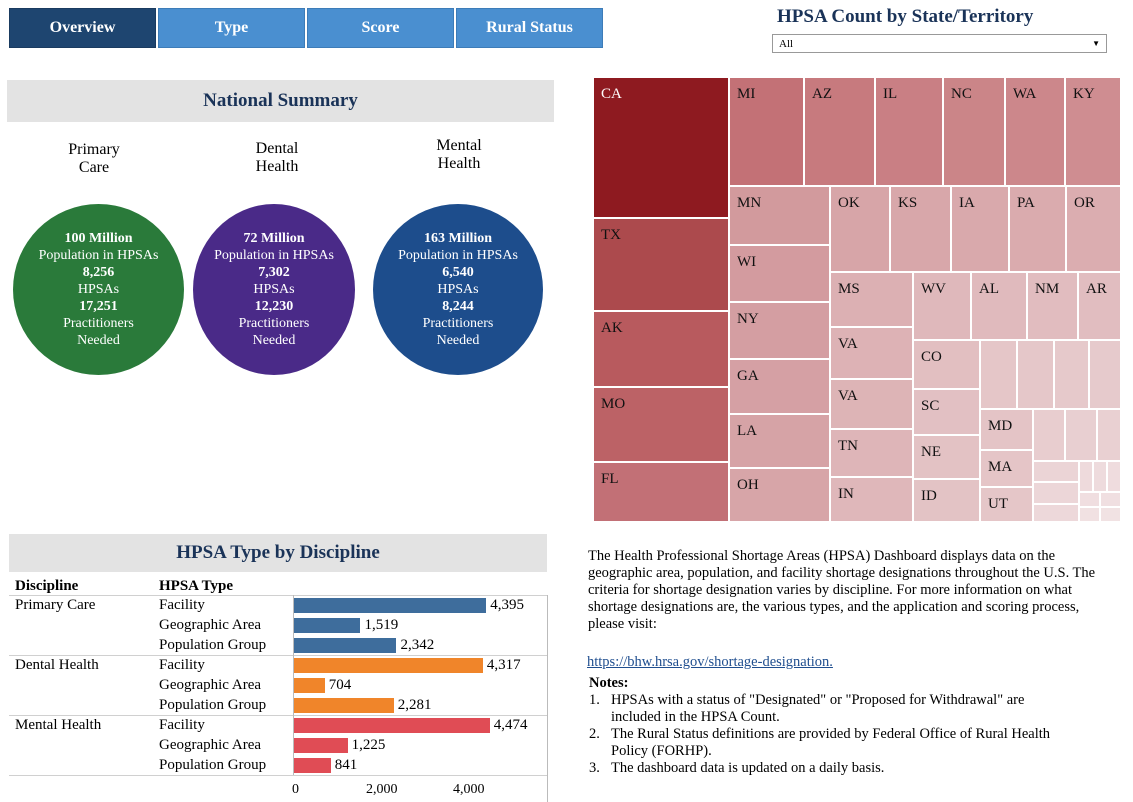  I want to click on treemap-tile-wv: WV, so click(942, 306).